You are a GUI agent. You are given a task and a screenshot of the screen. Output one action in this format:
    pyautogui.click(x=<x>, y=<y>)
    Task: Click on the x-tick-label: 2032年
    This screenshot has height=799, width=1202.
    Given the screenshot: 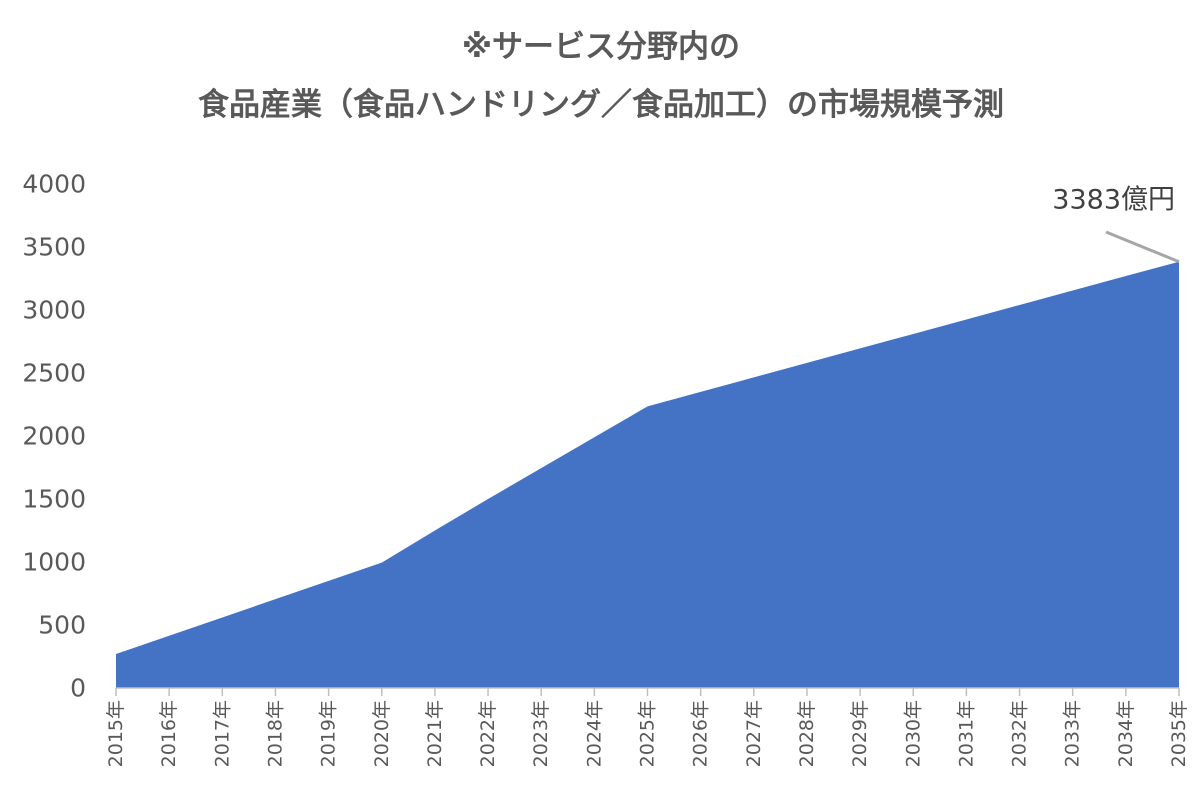 What is the action you would take?
    pyautogui.click(x=1020, y=733)
    